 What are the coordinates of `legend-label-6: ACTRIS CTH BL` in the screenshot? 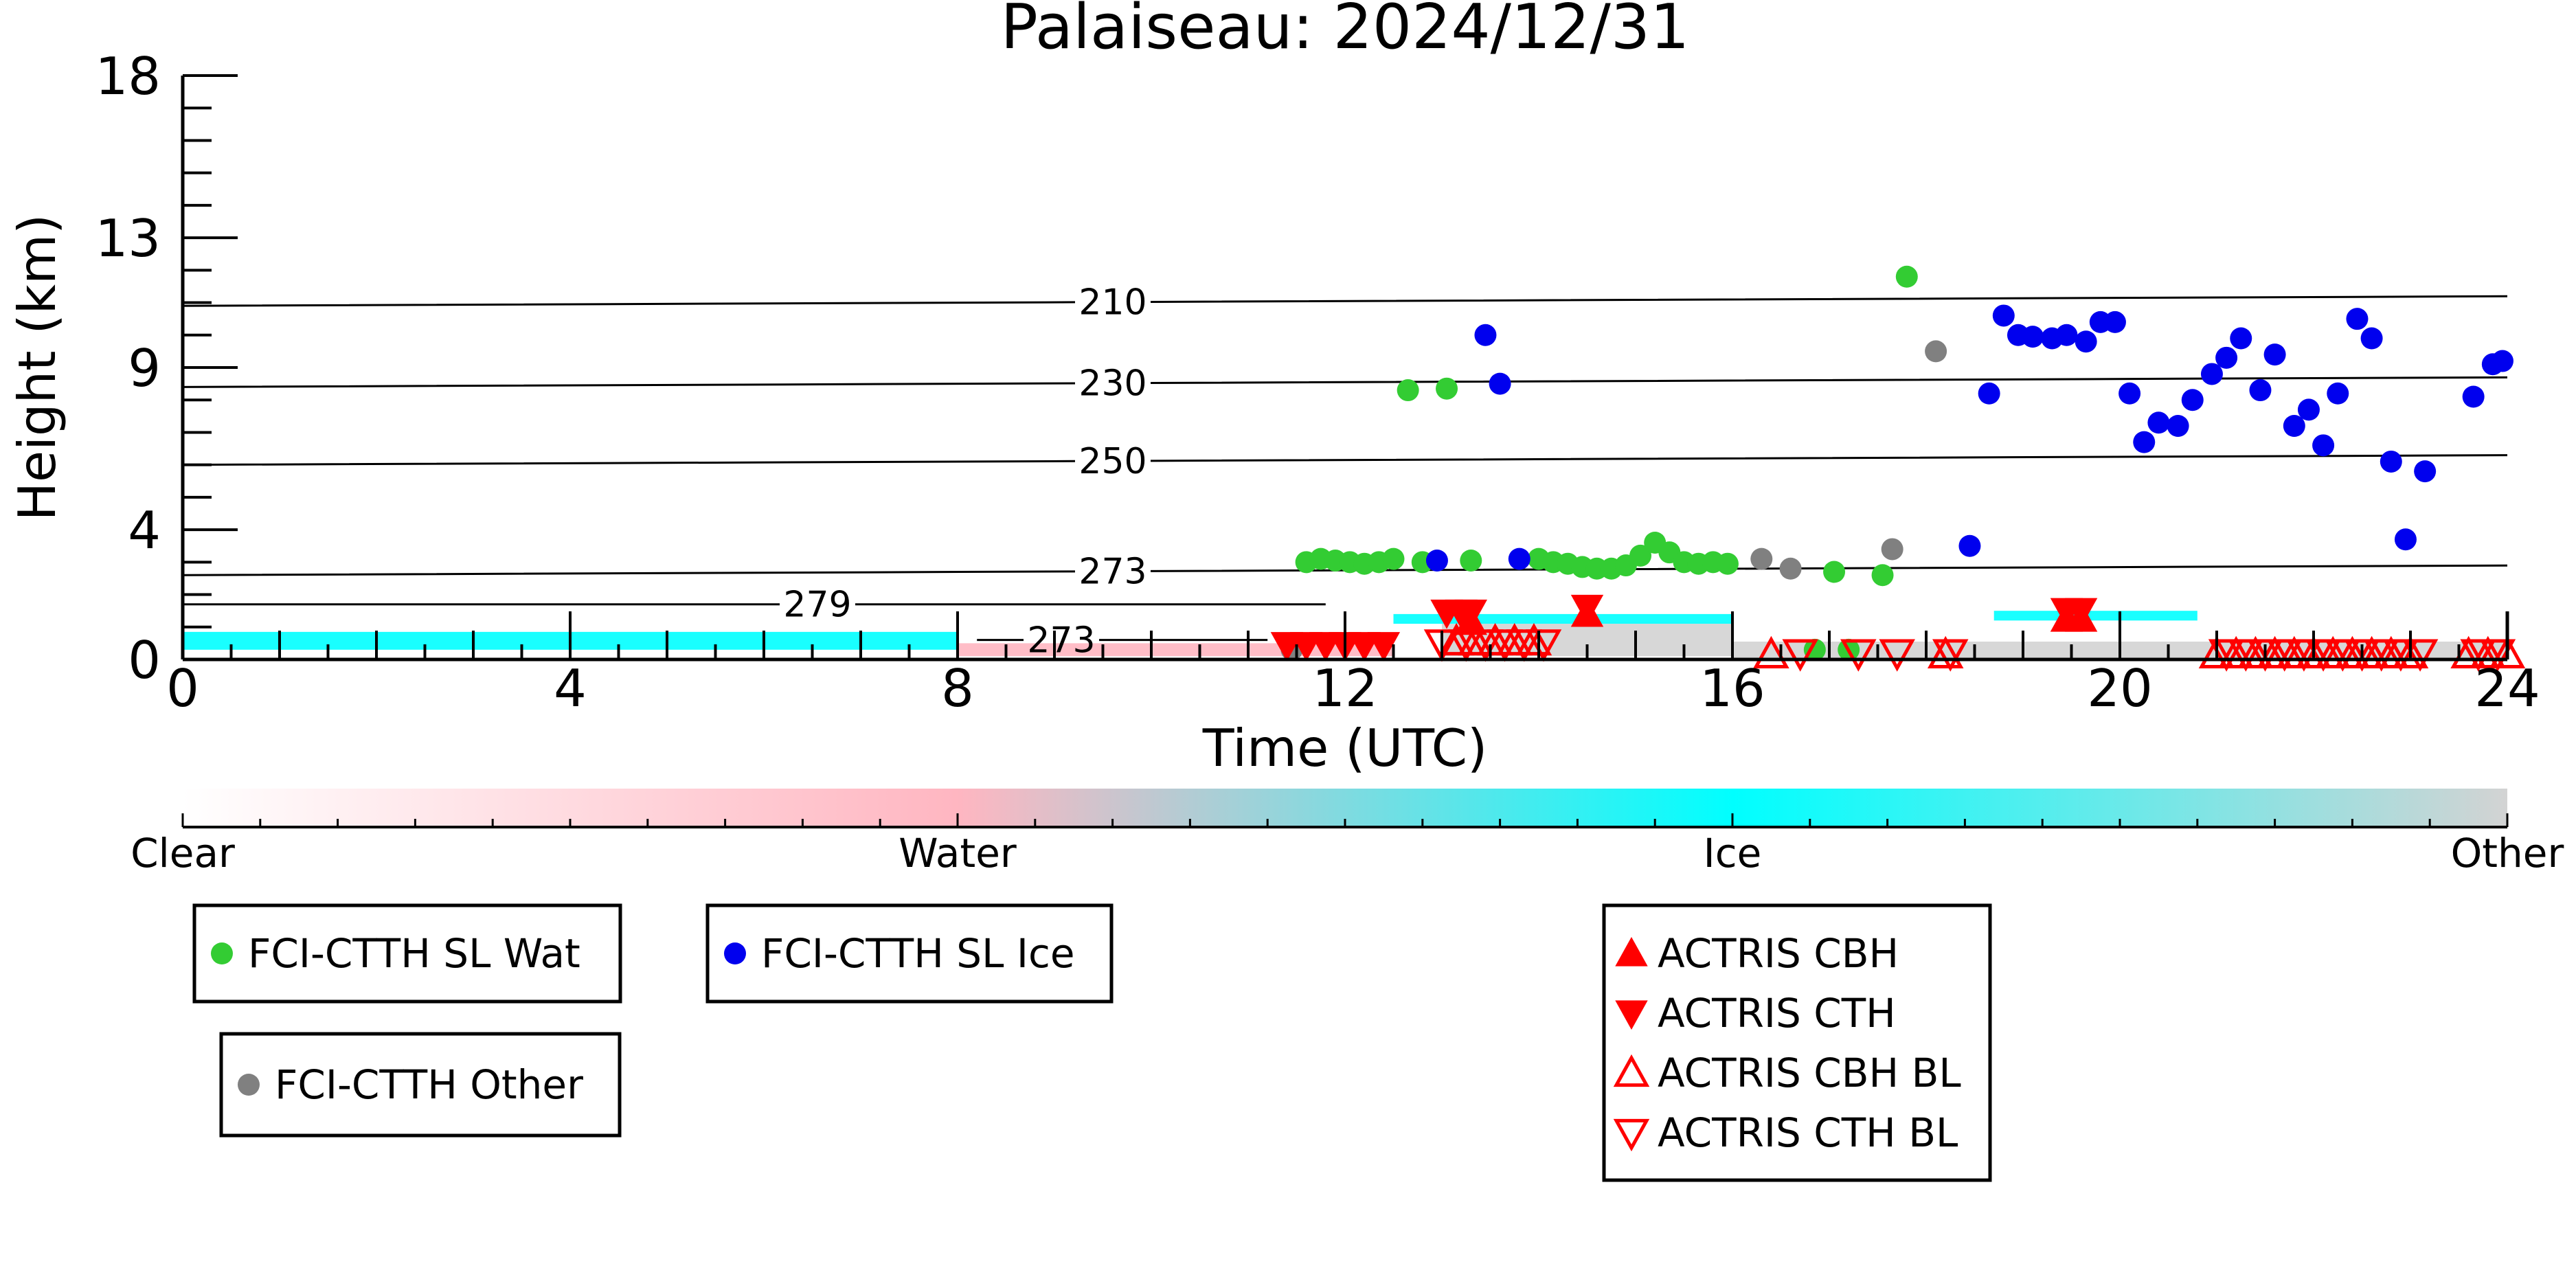 It's located at (1808, 1132).